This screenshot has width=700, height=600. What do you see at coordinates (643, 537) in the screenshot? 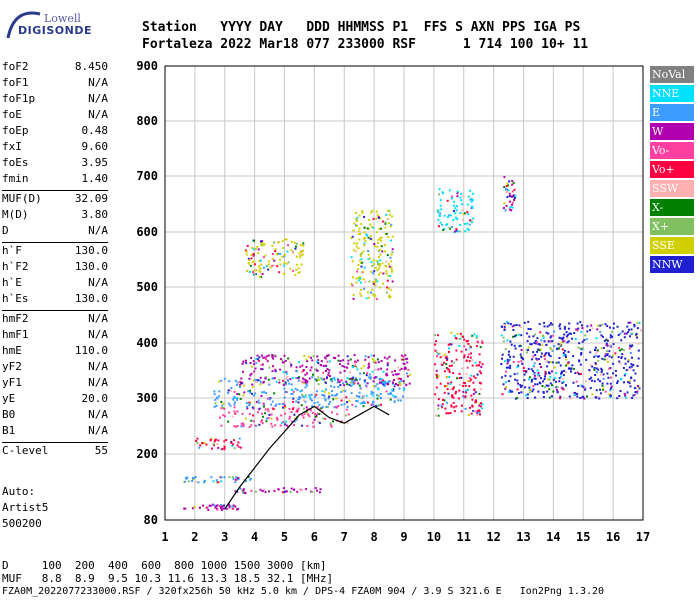
I see `x-tick-label: 17` at bounding box center [643, 537].